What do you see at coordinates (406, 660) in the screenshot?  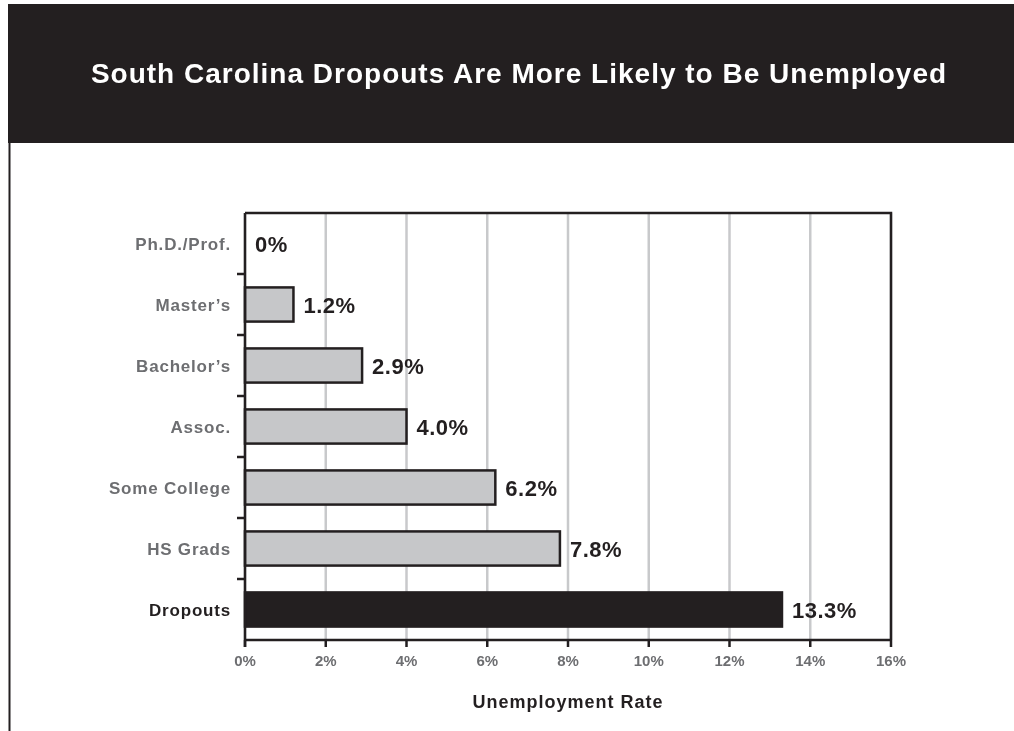 I see `x-tick-label: 4%` at bounding box center [406, 660].